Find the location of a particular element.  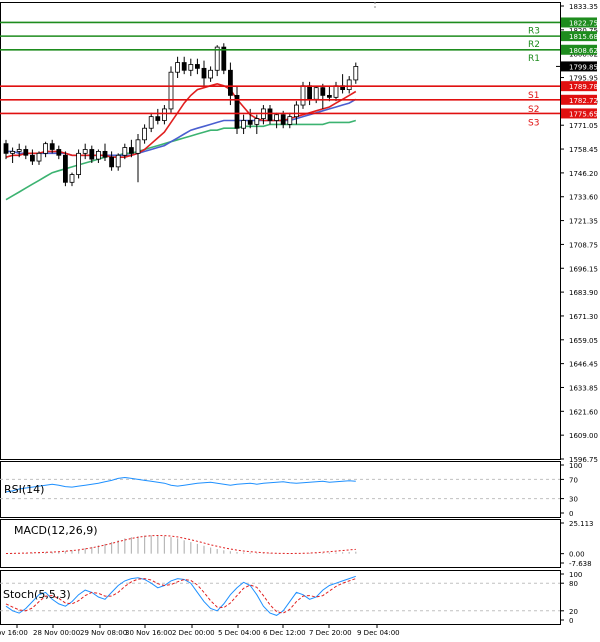

price-tick-label: 1696.15 is located at coordinates (583, 269).